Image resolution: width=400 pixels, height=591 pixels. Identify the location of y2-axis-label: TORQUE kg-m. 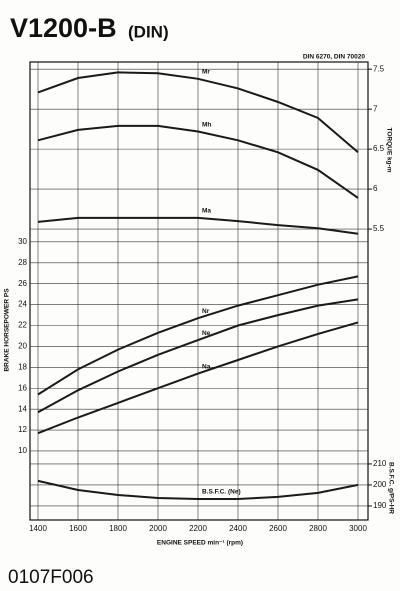
(388, 149).